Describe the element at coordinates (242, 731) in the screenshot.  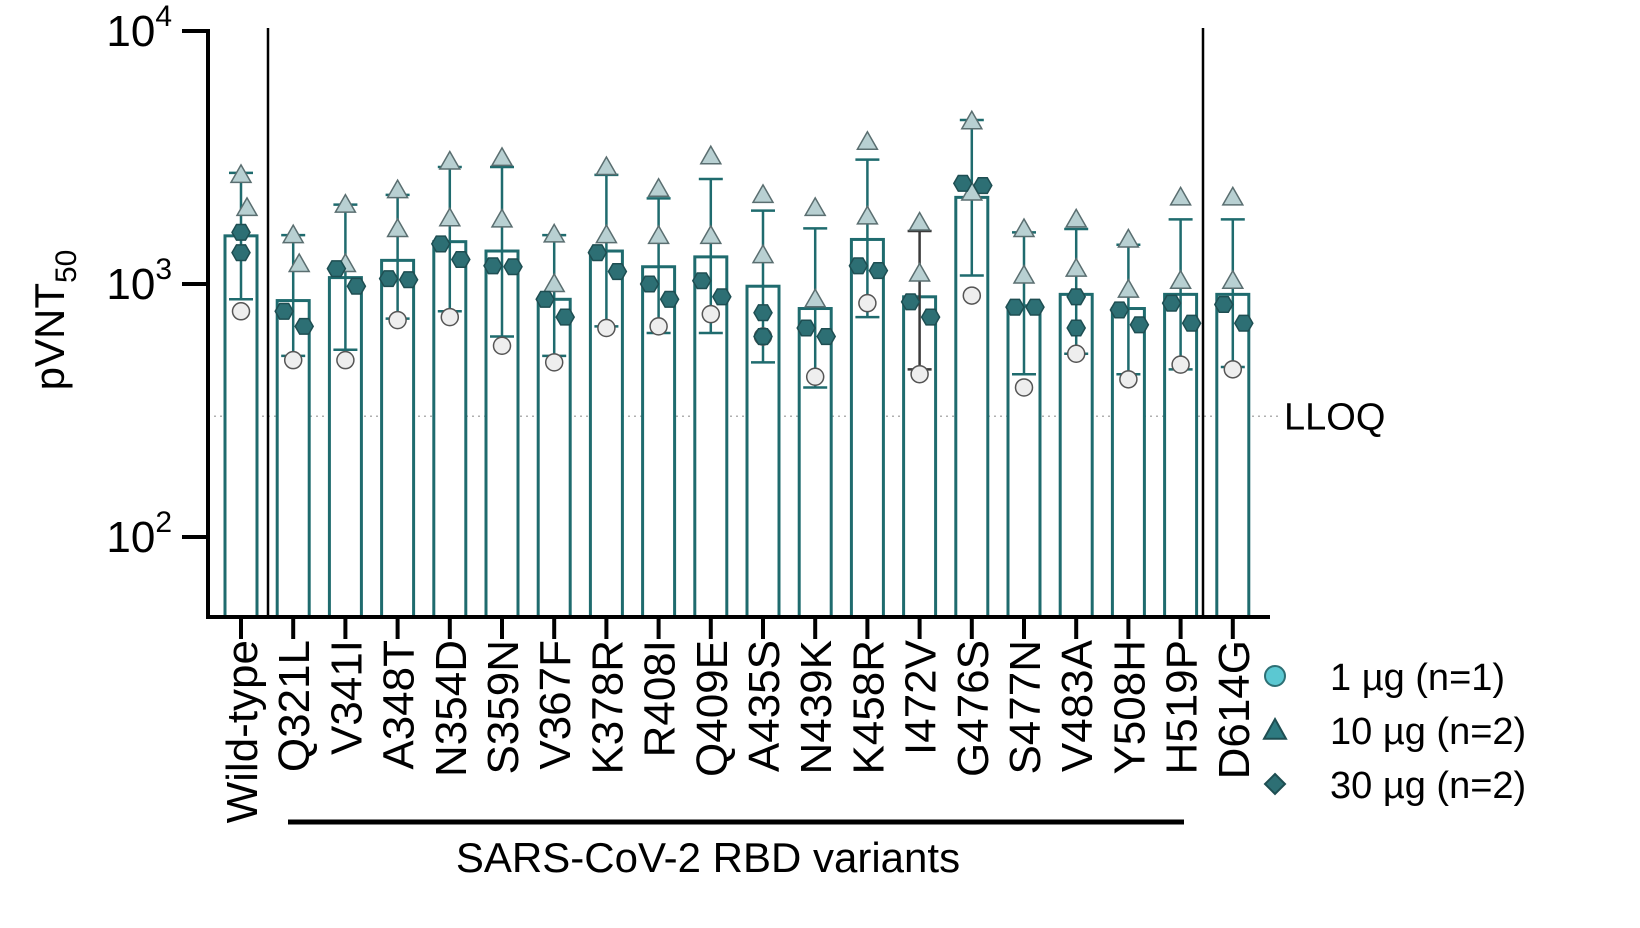
I see `x-tick-label-wild-type: Wild-type` at that location.